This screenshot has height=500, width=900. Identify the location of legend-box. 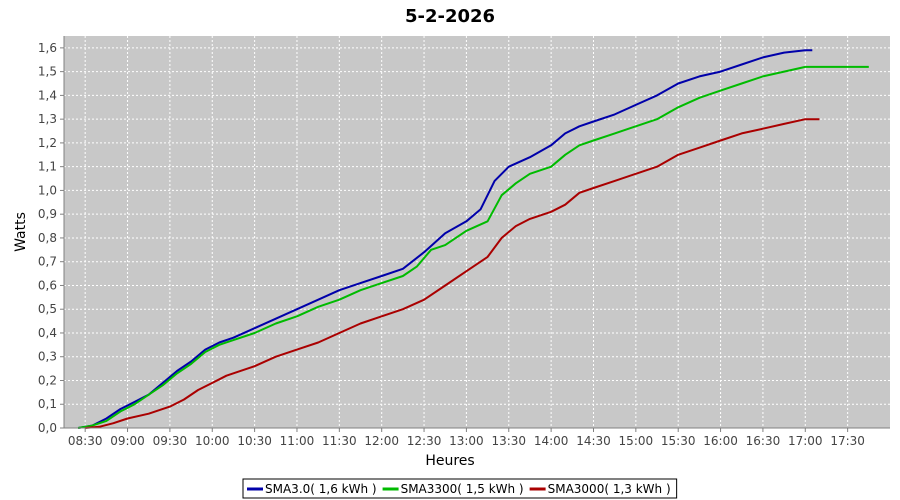
(460, 488).